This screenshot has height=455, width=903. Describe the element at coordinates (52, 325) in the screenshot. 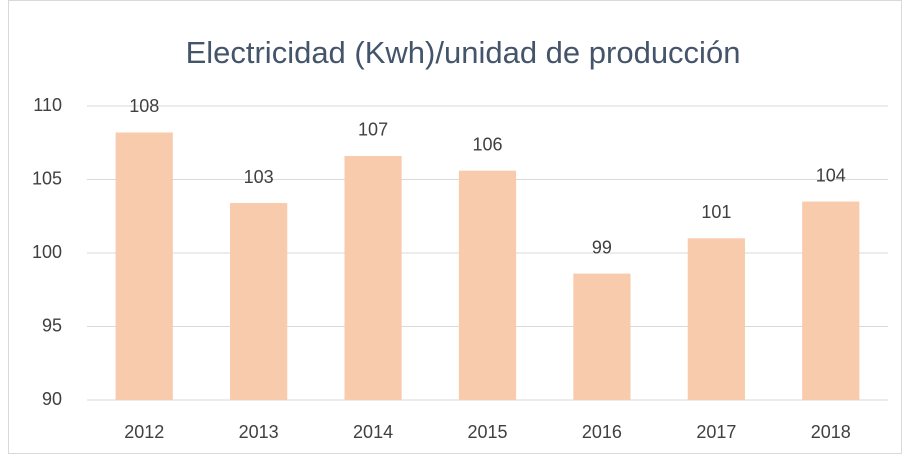

I see `y-tick-label: 95` at that location.